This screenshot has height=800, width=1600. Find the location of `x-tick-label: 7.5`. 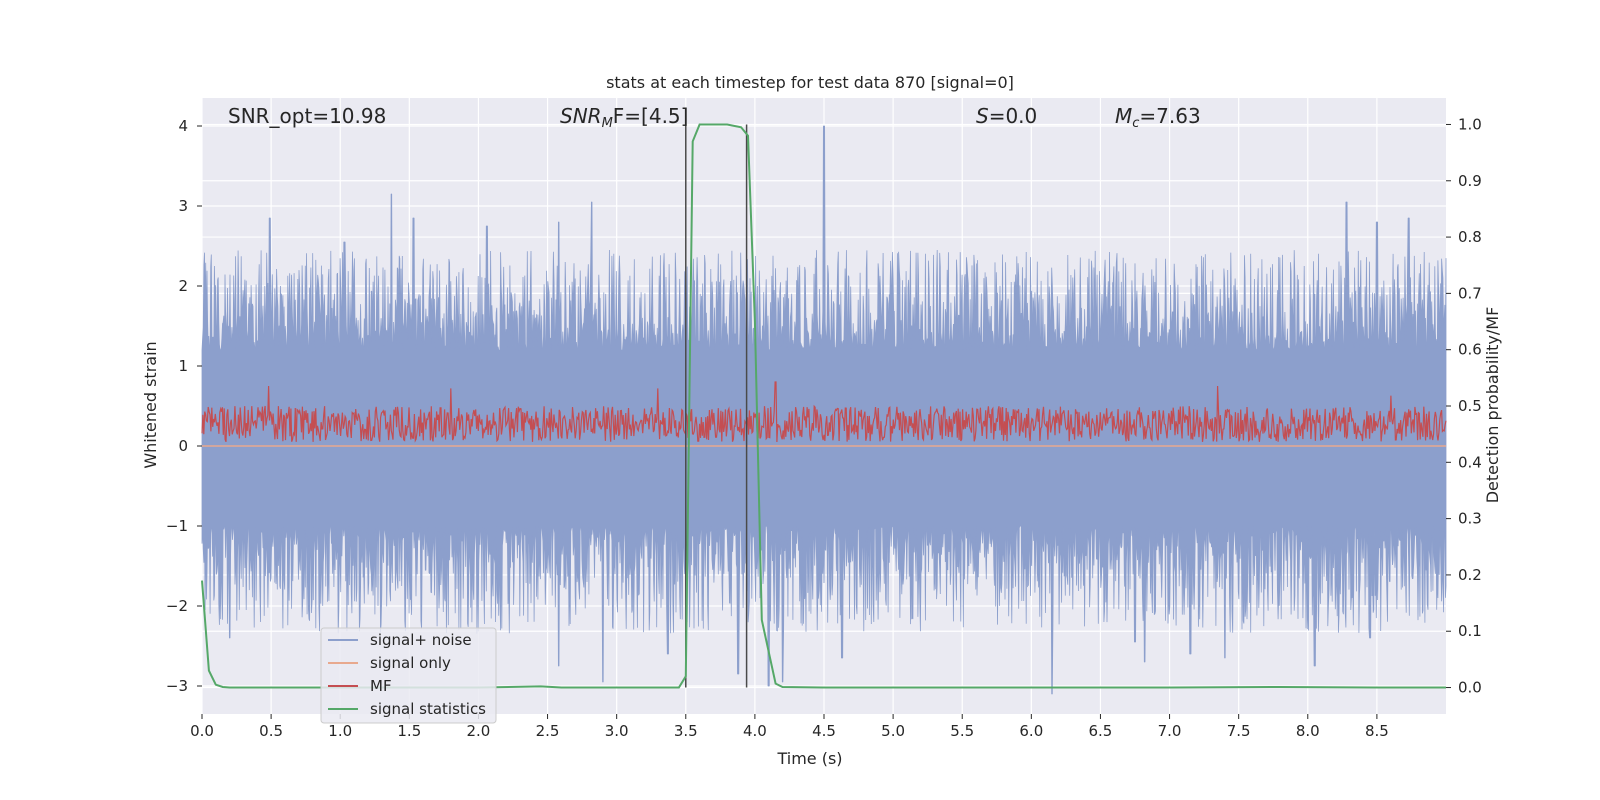

x-tick-label: 7.5 is located at coordinates (1239, 731).